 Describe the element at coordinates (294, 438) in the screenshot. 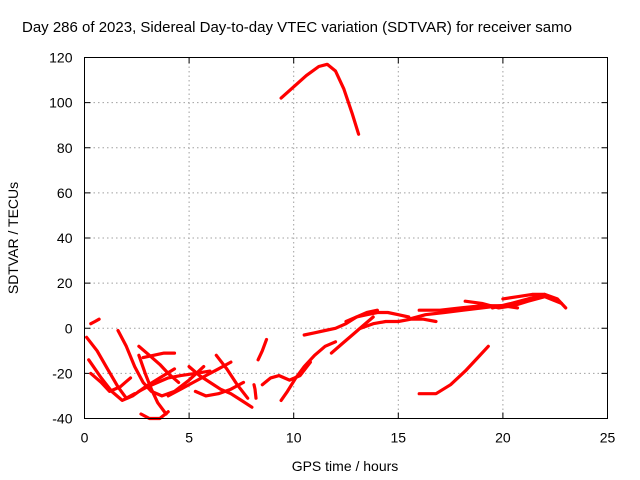

I see `x-tick-label: 10` at that location.